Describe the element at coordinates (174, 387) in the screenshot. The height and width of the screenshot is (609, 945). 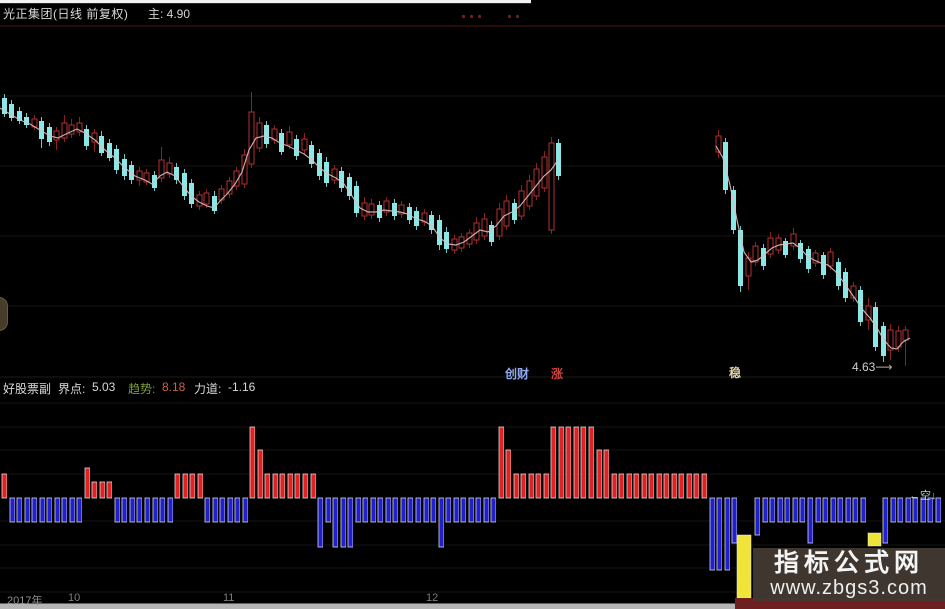
I see `qushi-value: 8.18` at that location.